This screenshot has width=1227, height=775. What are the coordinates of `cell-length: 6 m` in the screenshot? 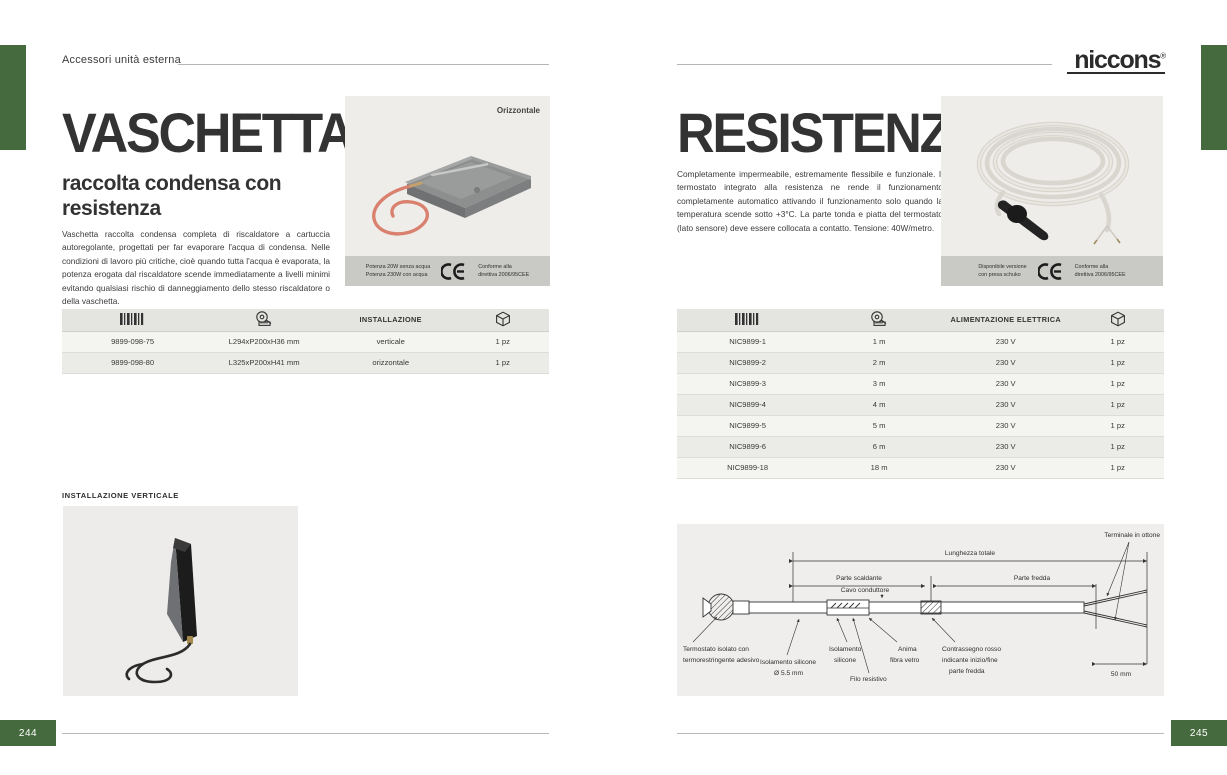 It's located at (879, 447).